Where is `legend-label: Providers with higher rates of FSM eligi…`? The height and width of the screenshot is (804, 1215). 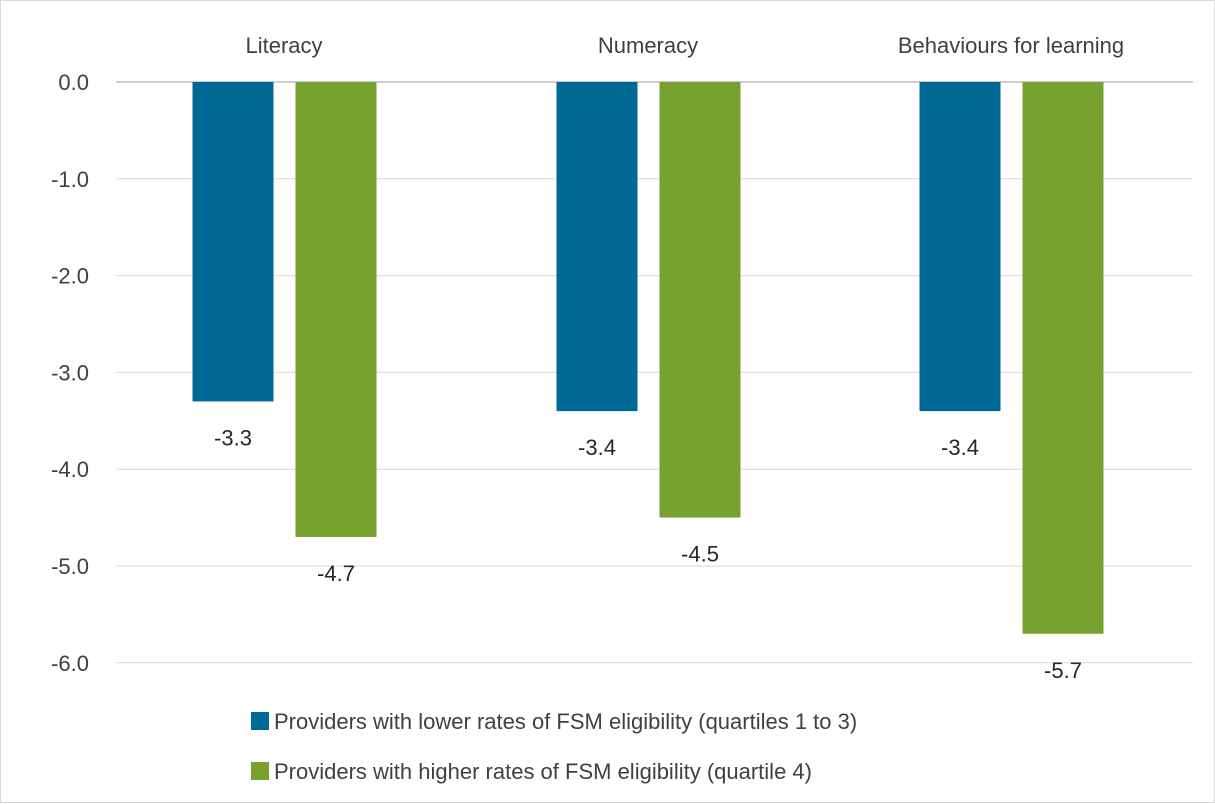 legend-label: Providers with higher rates of FSM eligi… is located at coordinates (543, 771).